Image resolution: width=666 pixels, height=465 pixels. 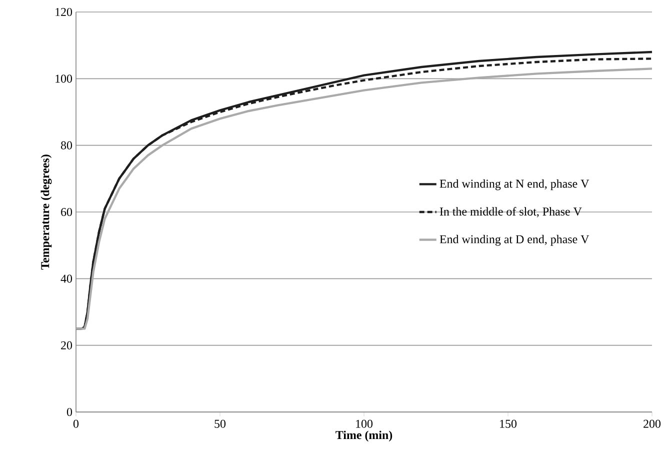 I want to click on y-tick-label: 80, so click(x=66, y=145).